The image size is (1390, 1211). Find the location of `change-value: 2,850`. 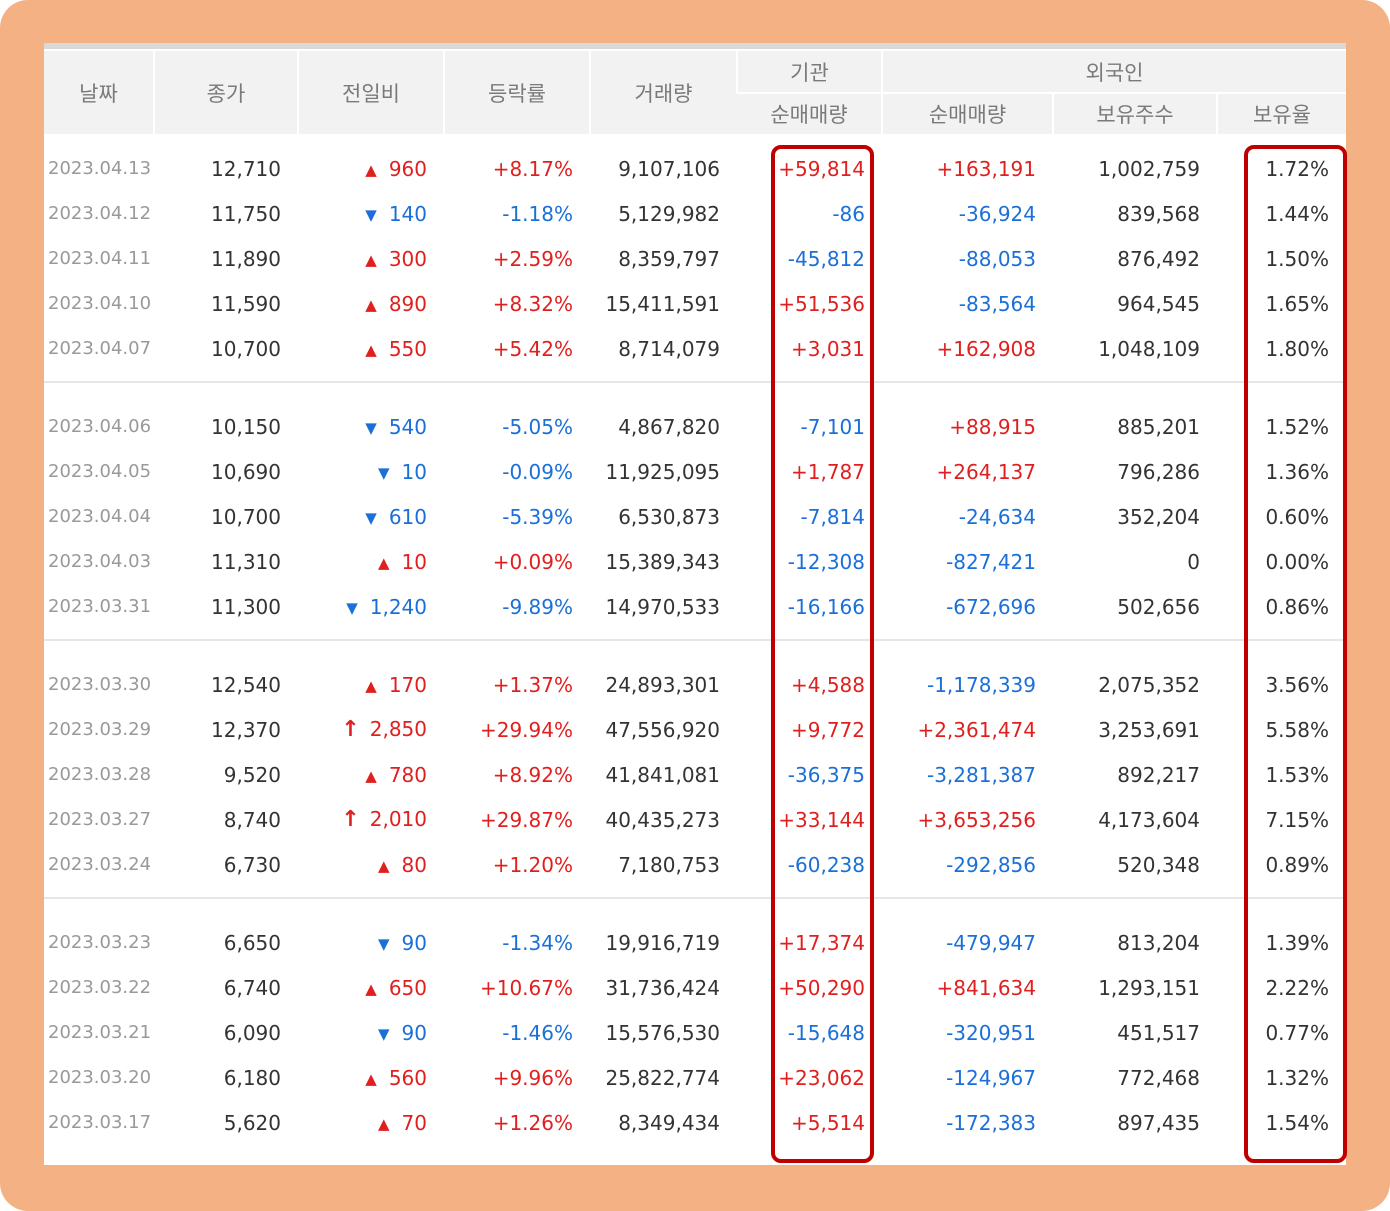

change-value: 2,850 is located at coordinates (398, 729).